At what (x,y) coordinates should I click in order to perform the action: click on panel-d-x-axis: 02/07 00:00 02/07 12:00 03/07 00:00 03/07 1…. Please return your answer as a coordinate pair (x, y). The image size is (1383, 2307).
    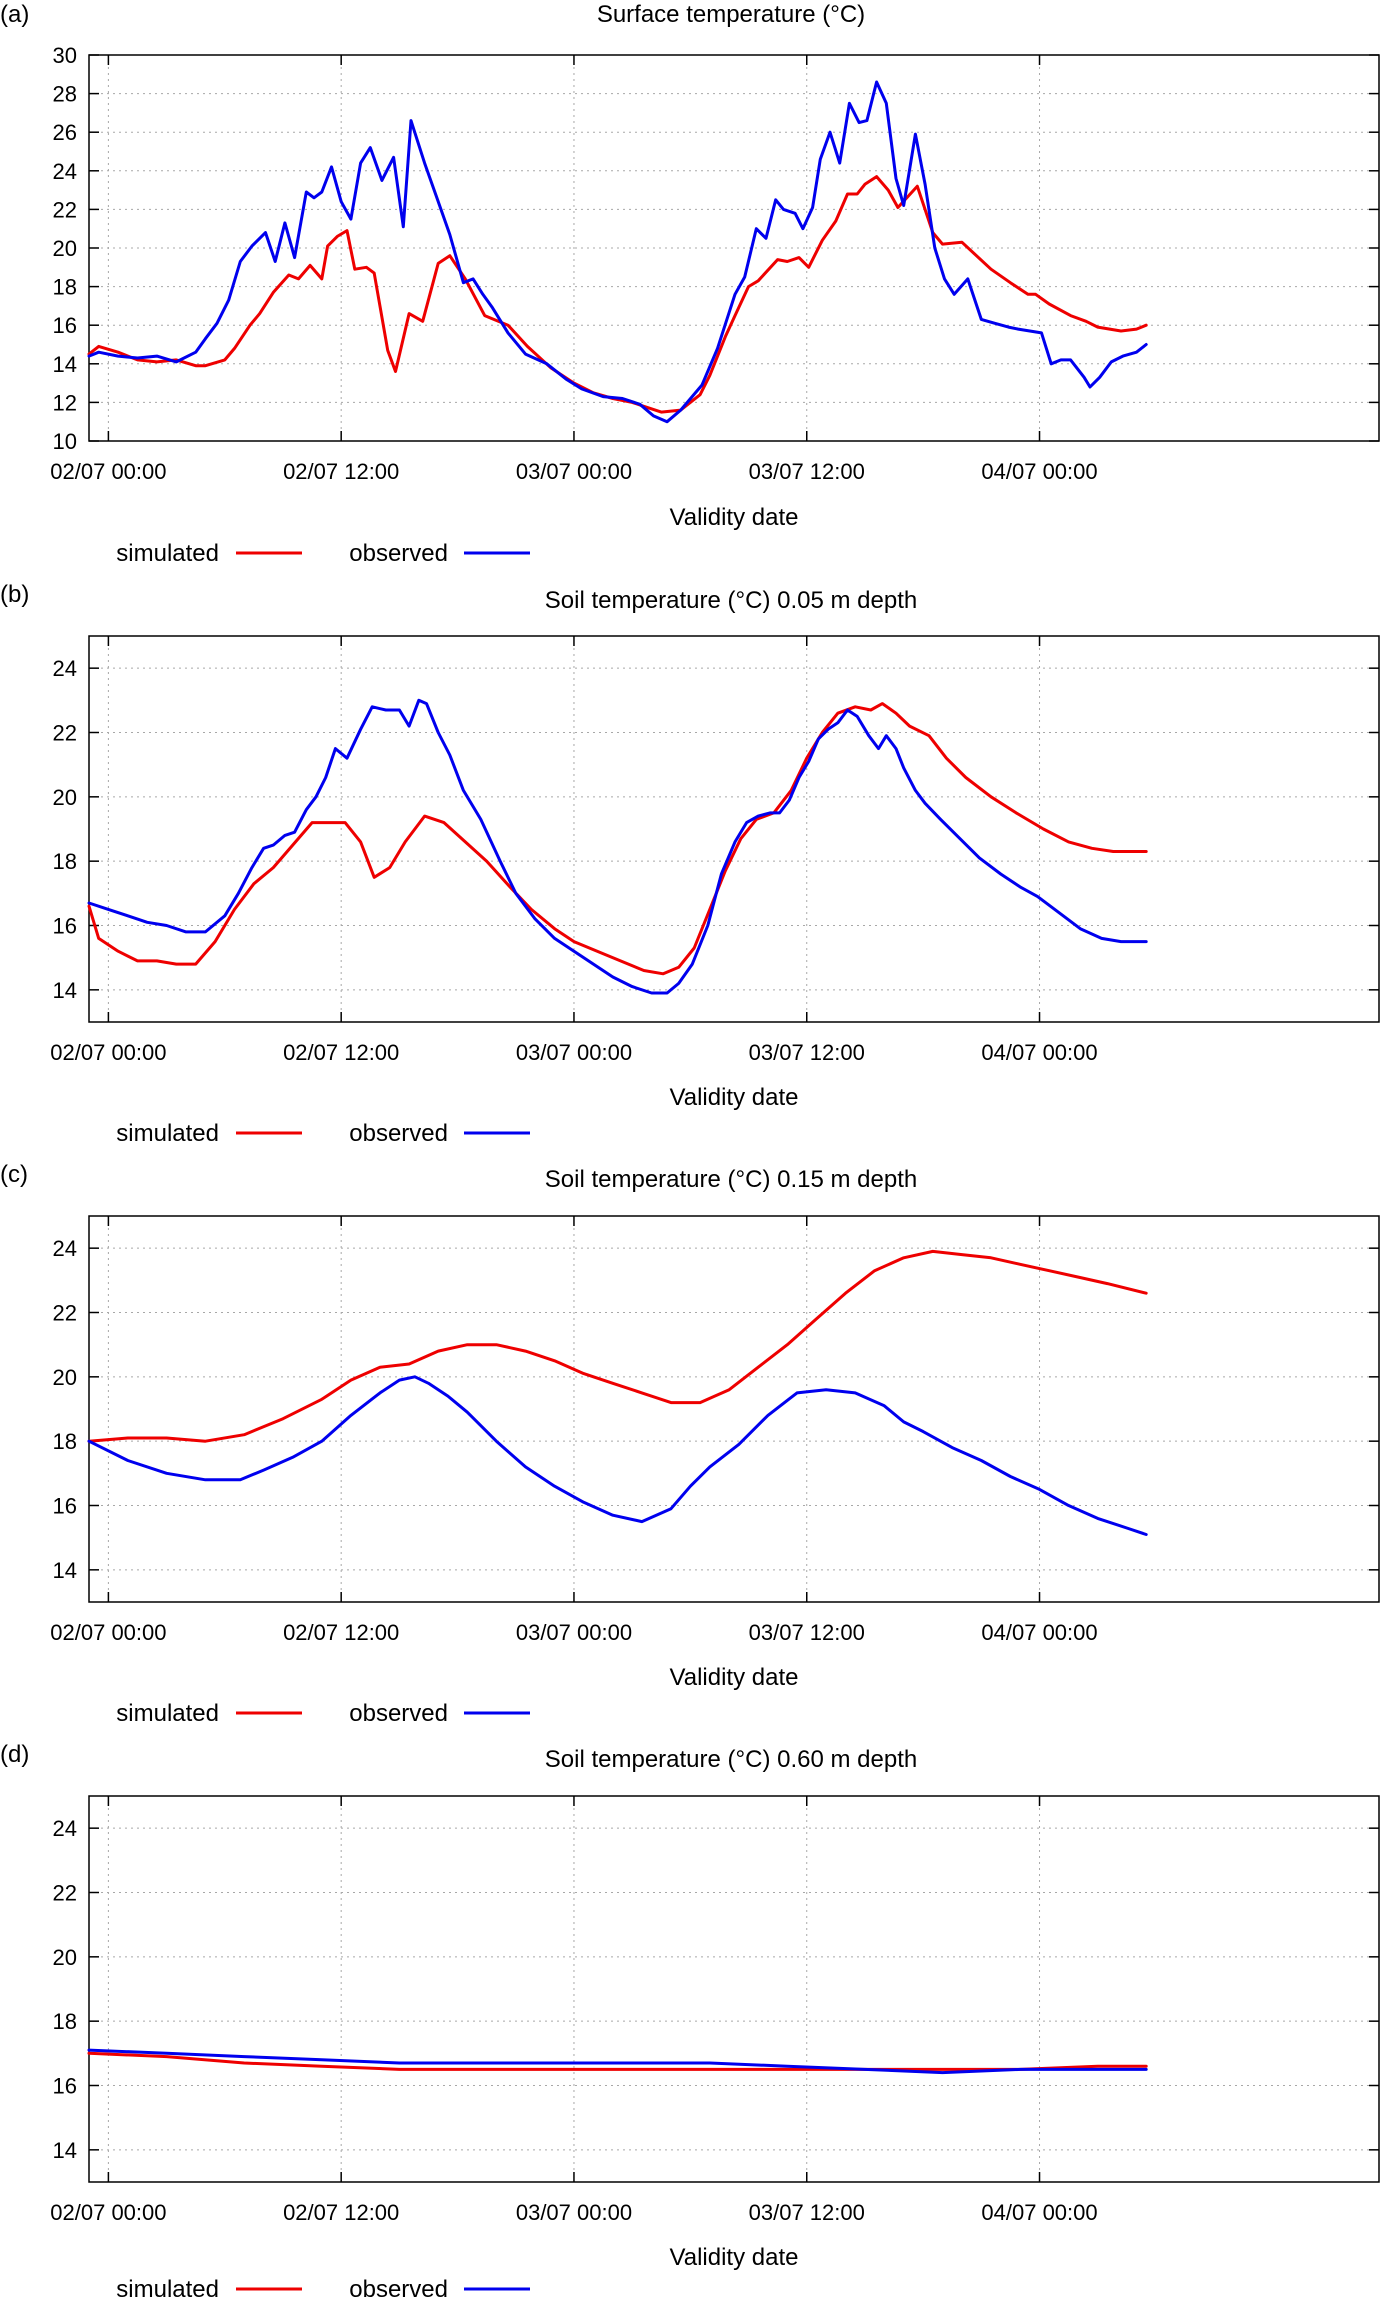
    Looking at the image, I should click on (574, 2010).